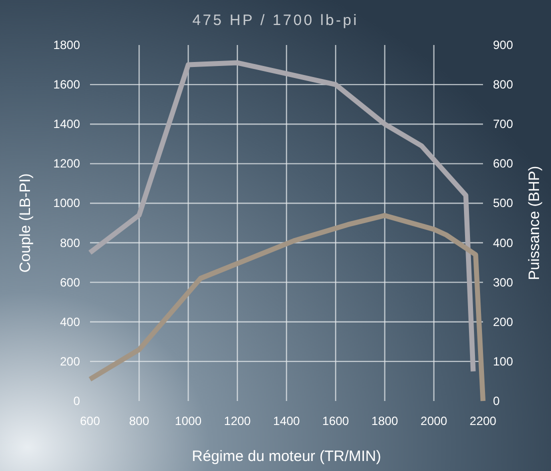 Image resolution: width=551 pixels, height=471 pixels. Describe the element at coordinates (70, 243) in the screenshot. I see `y-tick-label: 800` at that location.